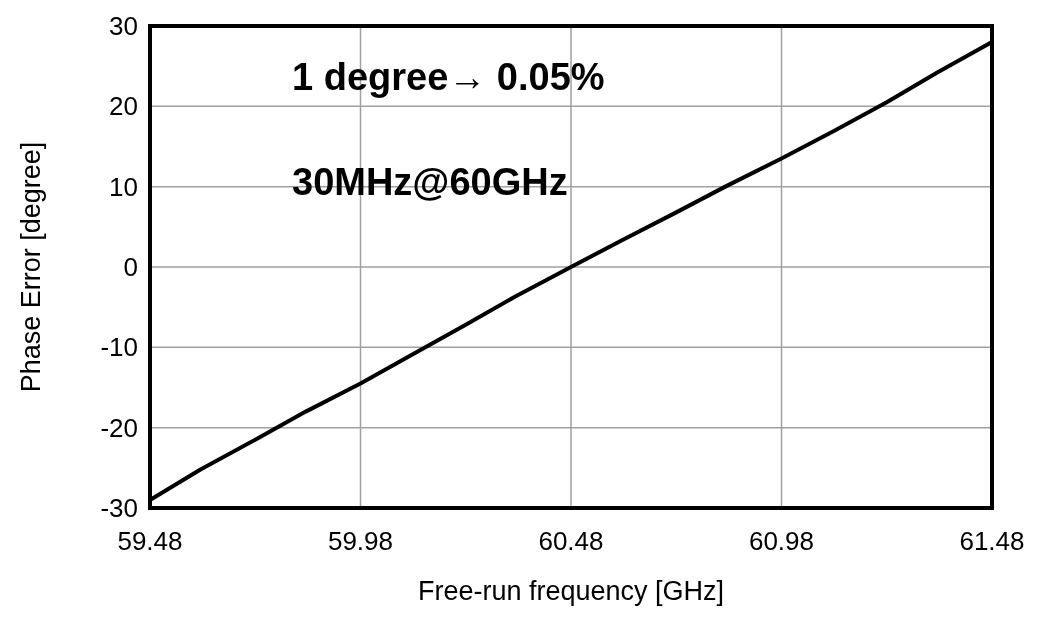 The image size is (1044, 620). Describe the element at coordinates (123, 186) in the screenshot. I see `y-tick-label: 10` at that location.